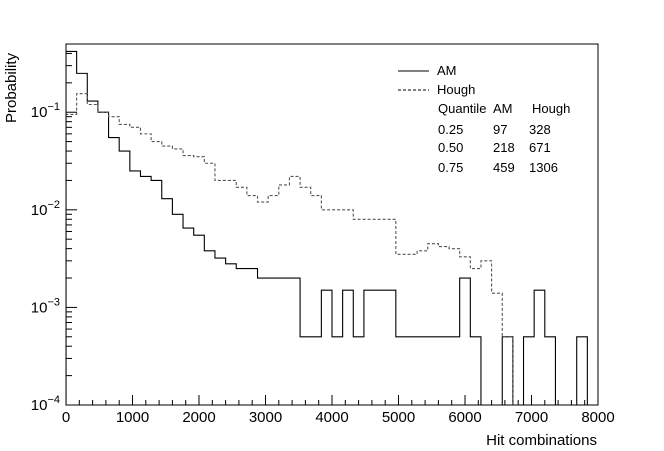  What do you see at coordinates (45, 404) in the screenshot?
I see `y-tick-label: 10⁻⁴` at bounding box center [45, 404].